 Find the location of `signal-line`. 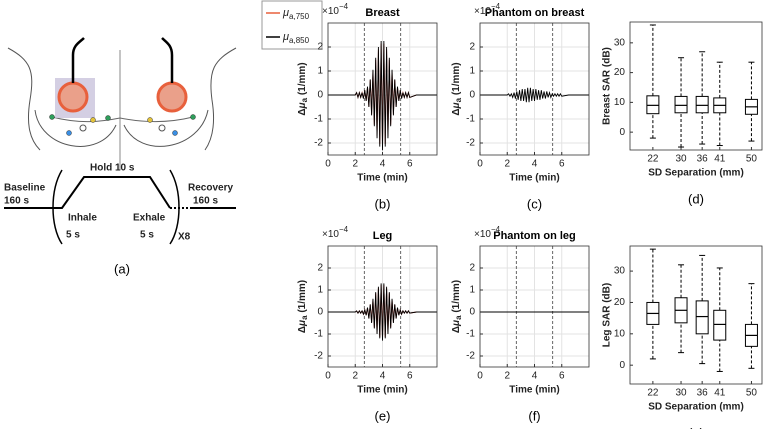

signal-line is located at coordinates (382, 95).